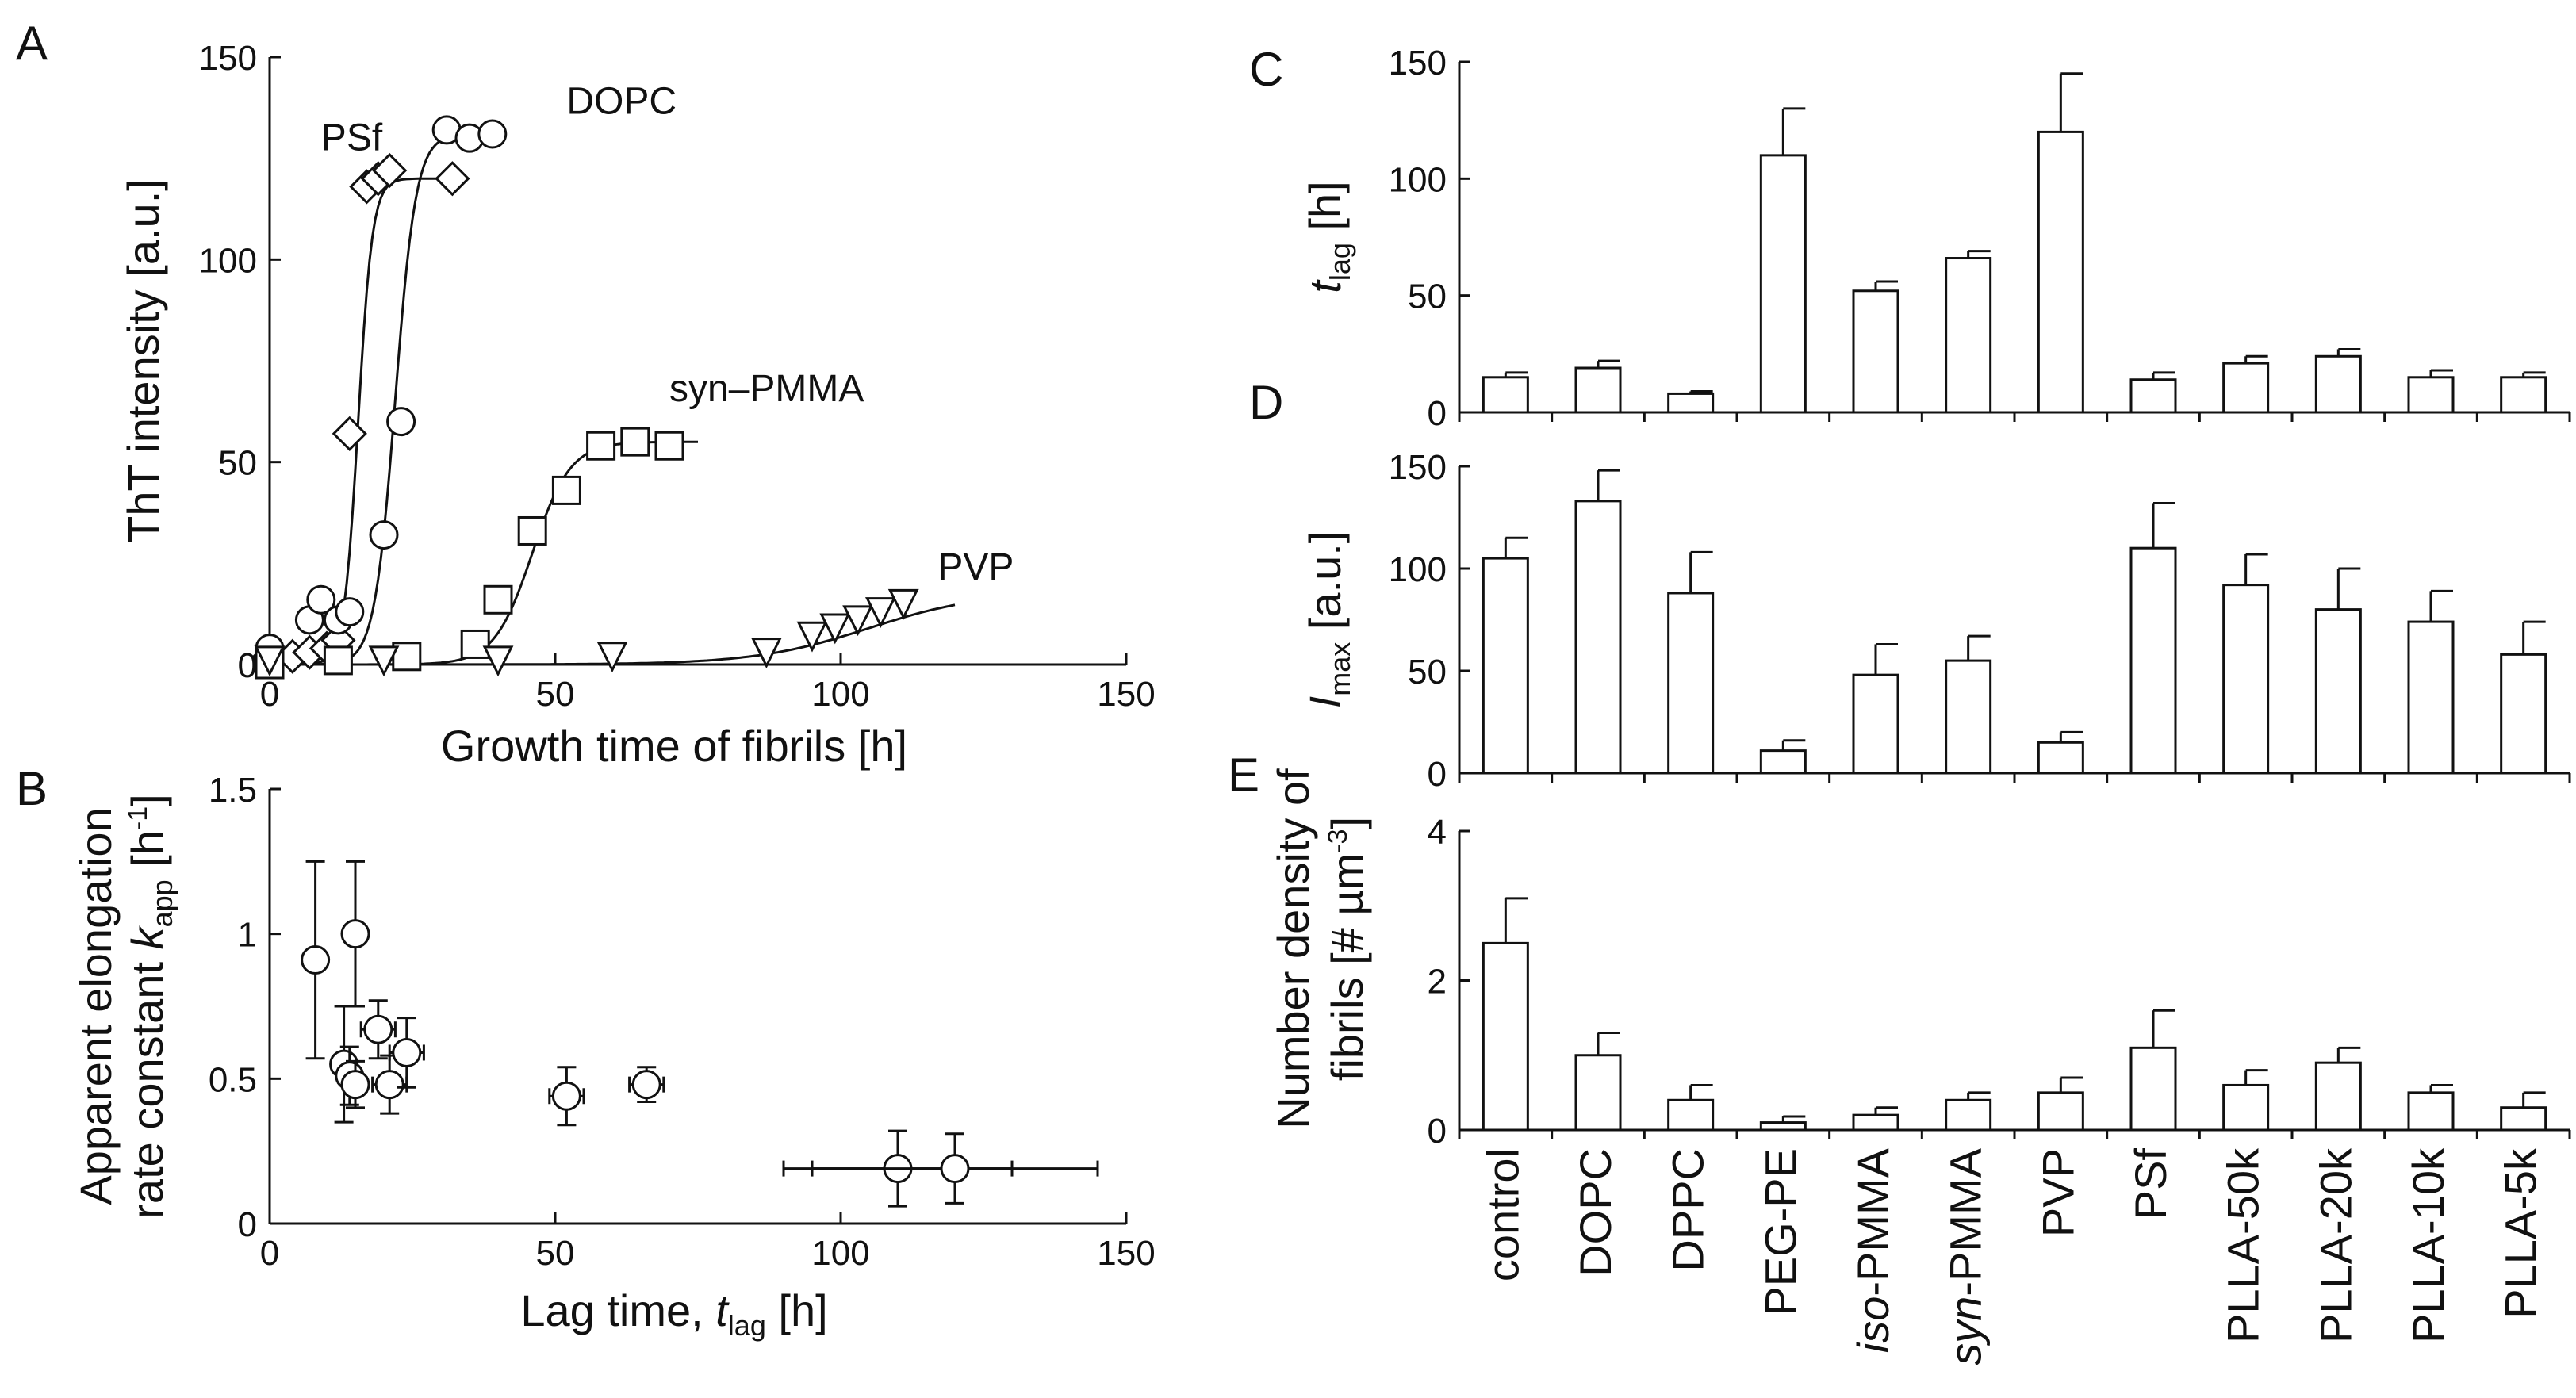 This screenshot has width=2576, height=1398. I want to click on series-label: PVP, so click(976, 567).